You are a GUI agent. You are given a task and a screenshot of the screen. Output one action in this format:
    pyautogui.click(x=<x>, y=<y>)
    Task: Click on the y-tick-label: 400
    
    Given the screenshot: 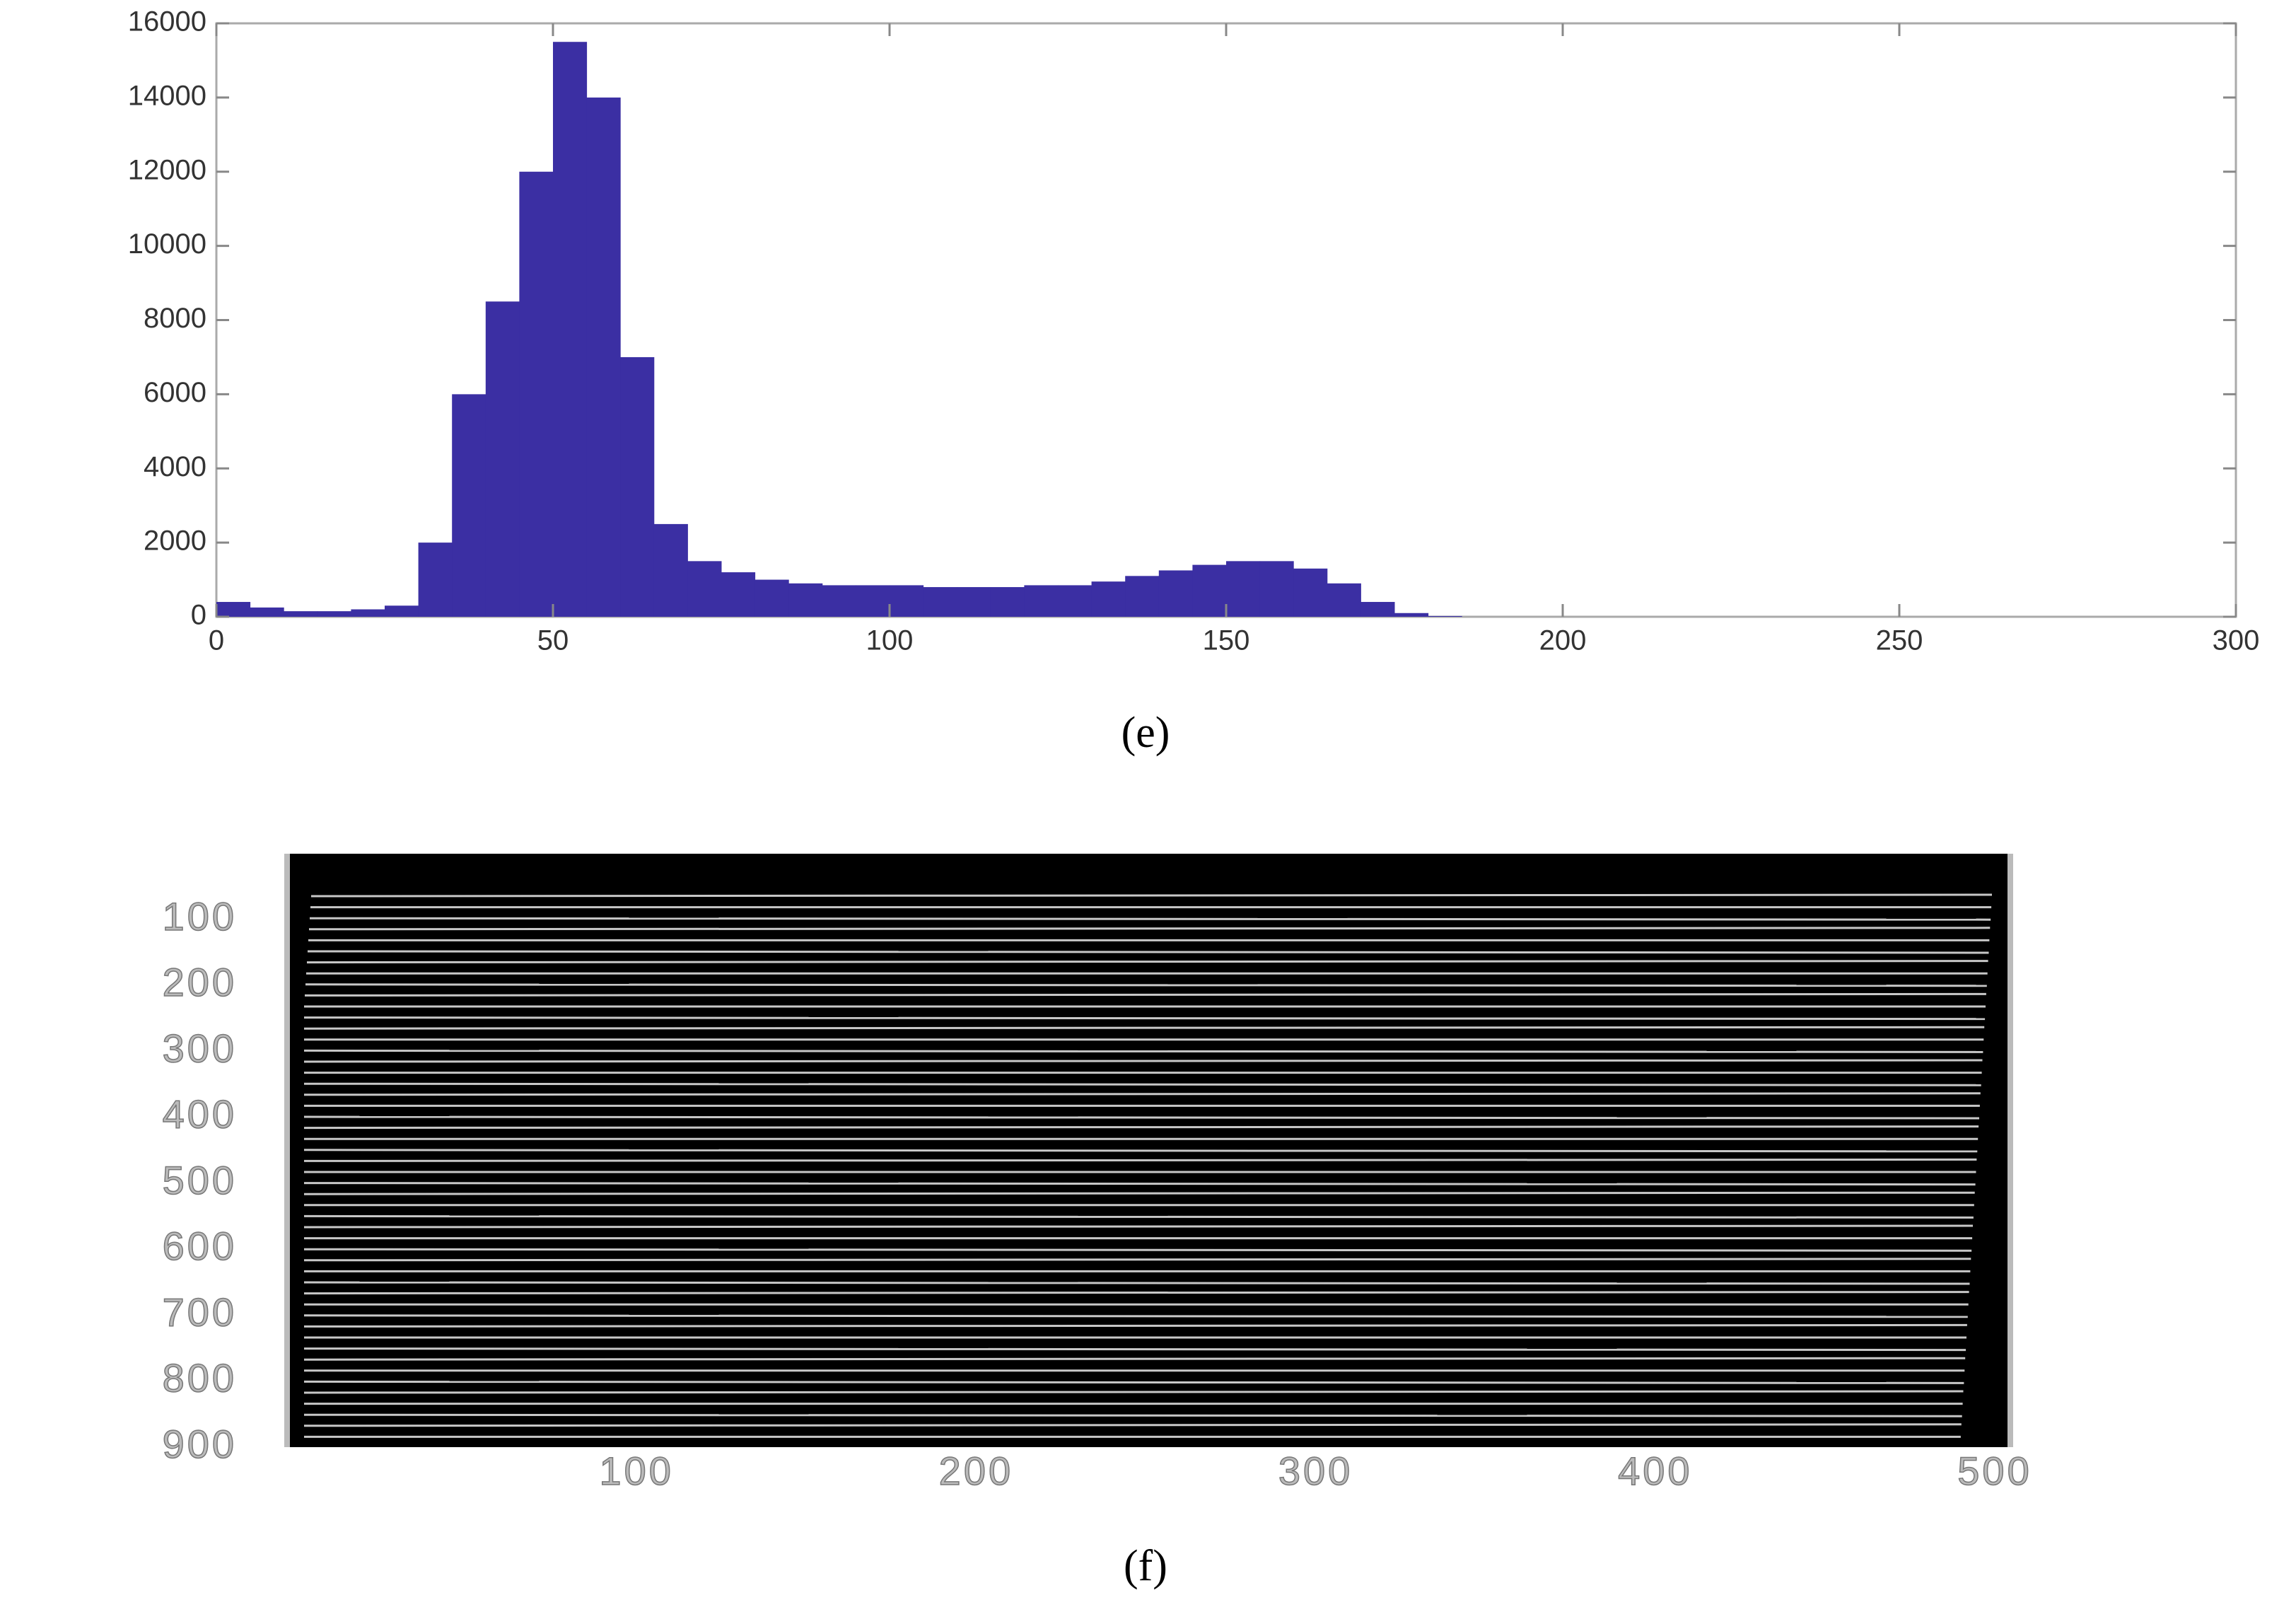 What is the action you would take?
    pyautogui.click(x=200, y=1114)
    